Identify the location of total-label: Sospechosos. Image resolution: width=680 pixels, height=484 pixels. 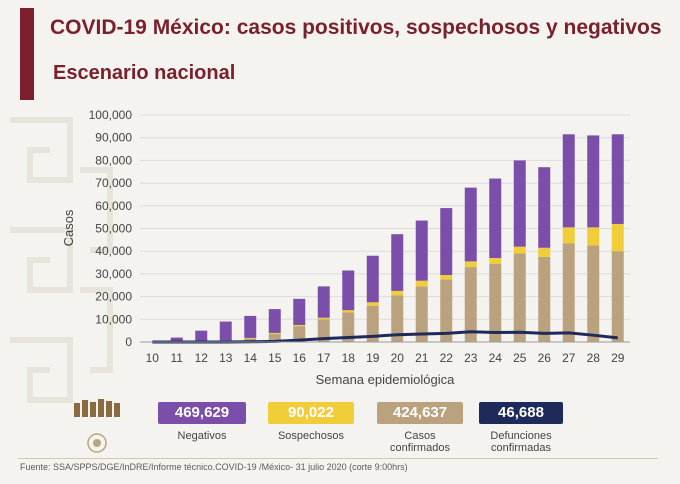
(311, 436).